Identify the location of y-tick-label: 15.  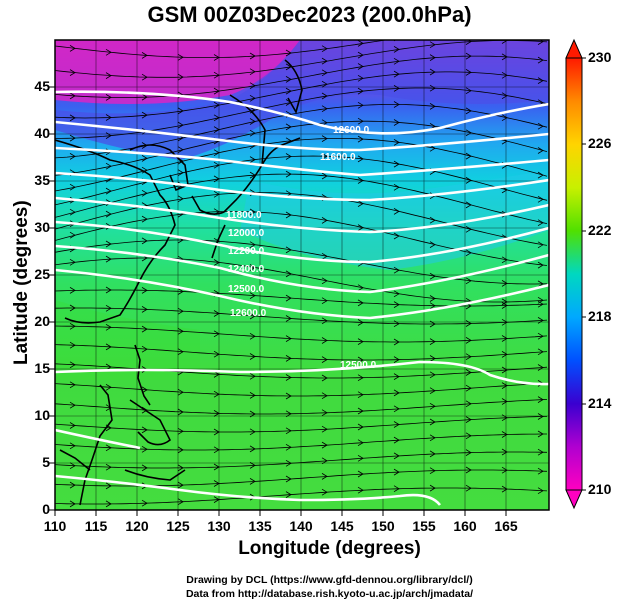
(42, 368).